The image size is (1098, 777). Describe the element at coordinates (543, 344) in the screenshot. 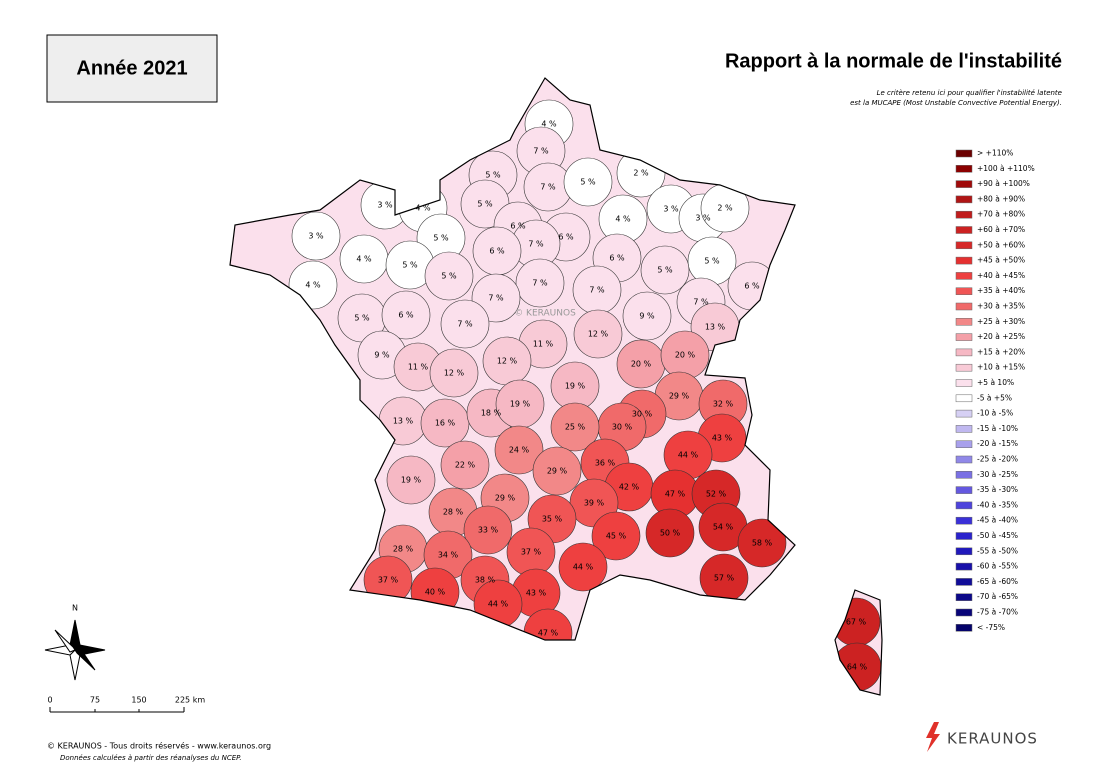

I see `department-label: 11 %` at that location.